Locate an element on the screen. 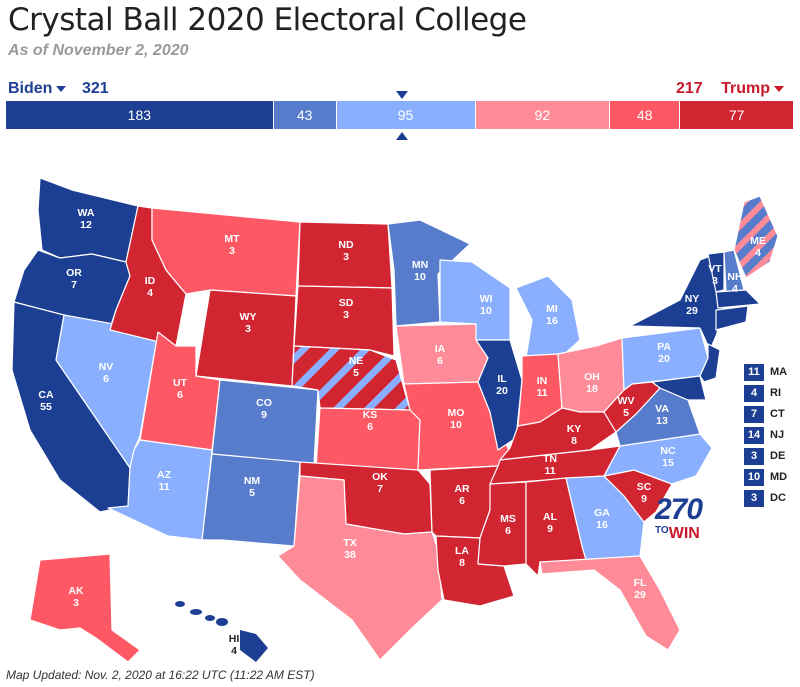 The height and width of the screenshot is (687, 800). state-label-NC: NC 15 is located at coordinates (668, 457).